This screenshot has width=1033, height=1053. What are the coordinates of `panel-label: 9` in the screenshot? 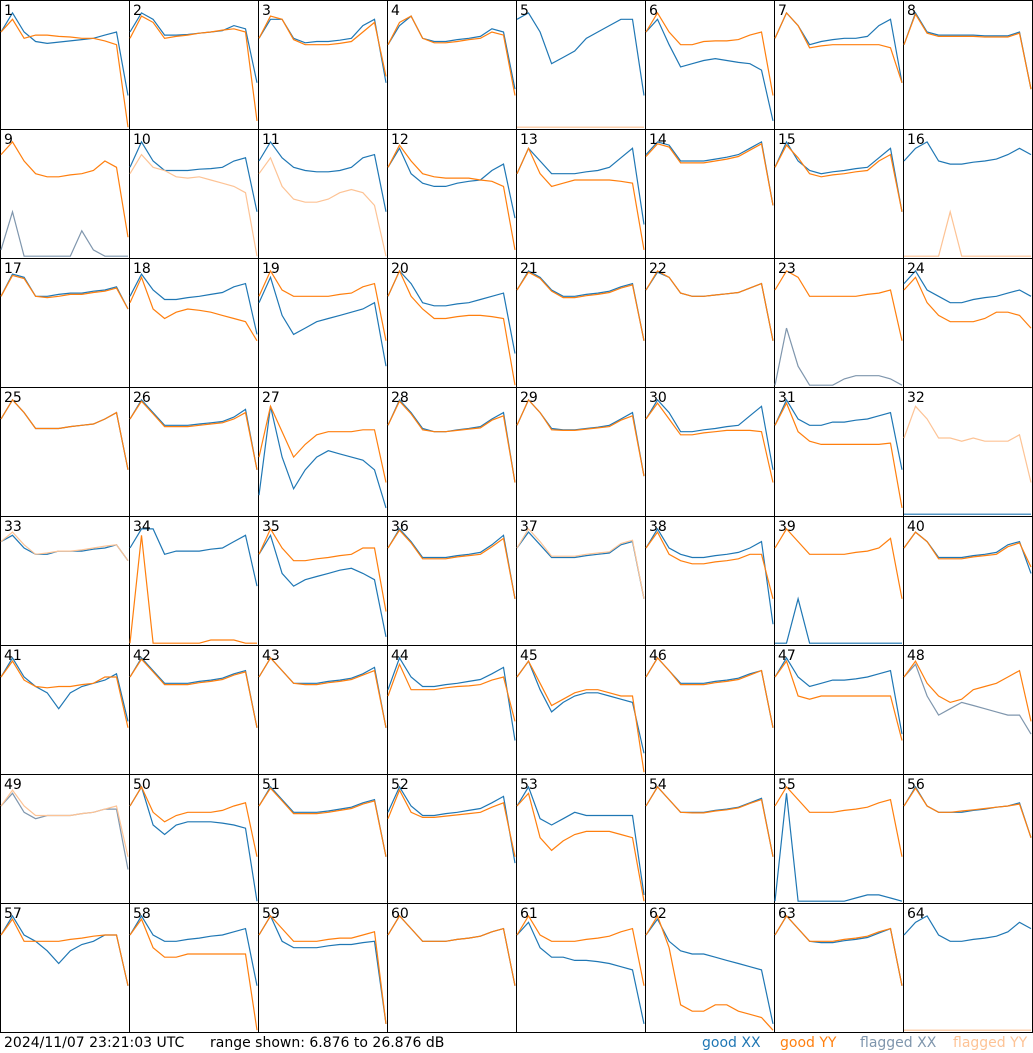 It's located at (8, 140).